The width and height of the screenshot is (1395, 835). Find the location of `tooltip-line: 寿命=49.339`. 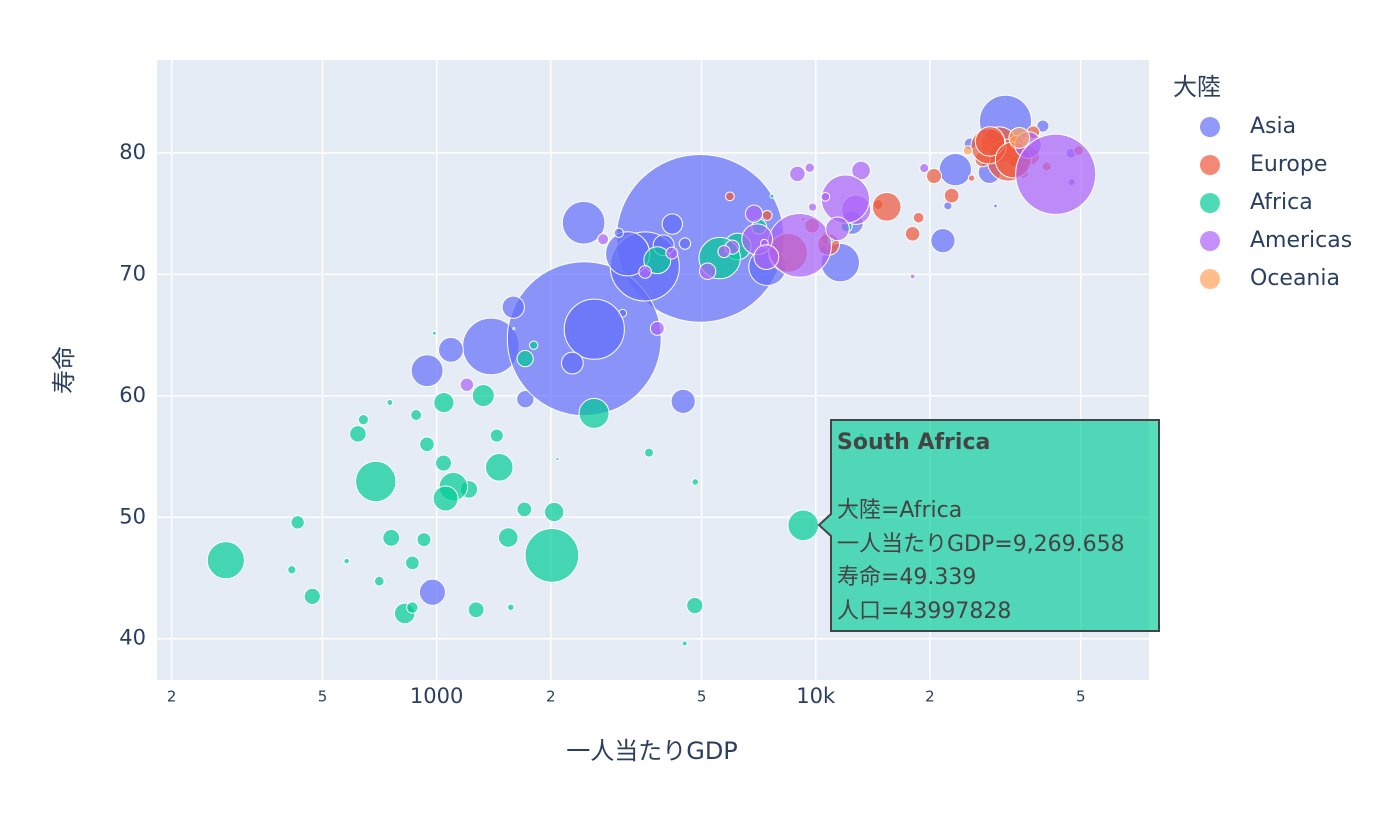

tooltip-line: 寿命=49.339 is located at coordinates (906, 577).